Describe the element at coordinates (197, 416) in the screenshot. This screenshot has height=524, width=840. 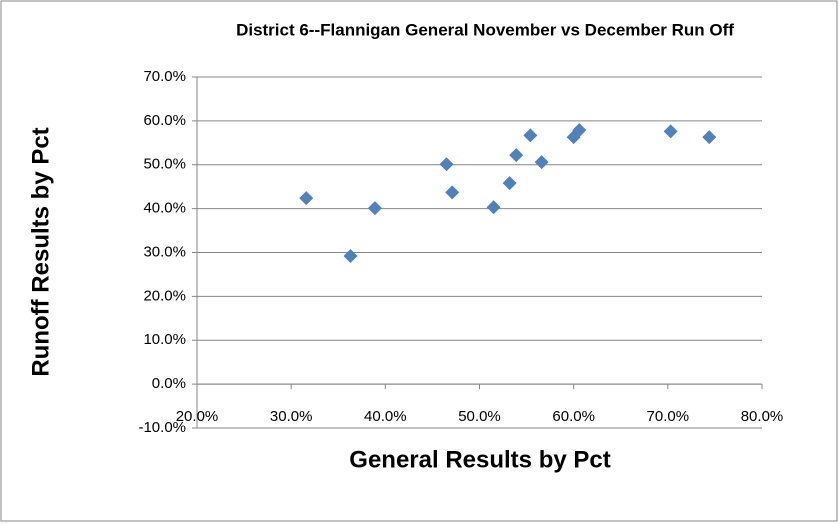
I see `x-tick-label: 20.0%` at that location.